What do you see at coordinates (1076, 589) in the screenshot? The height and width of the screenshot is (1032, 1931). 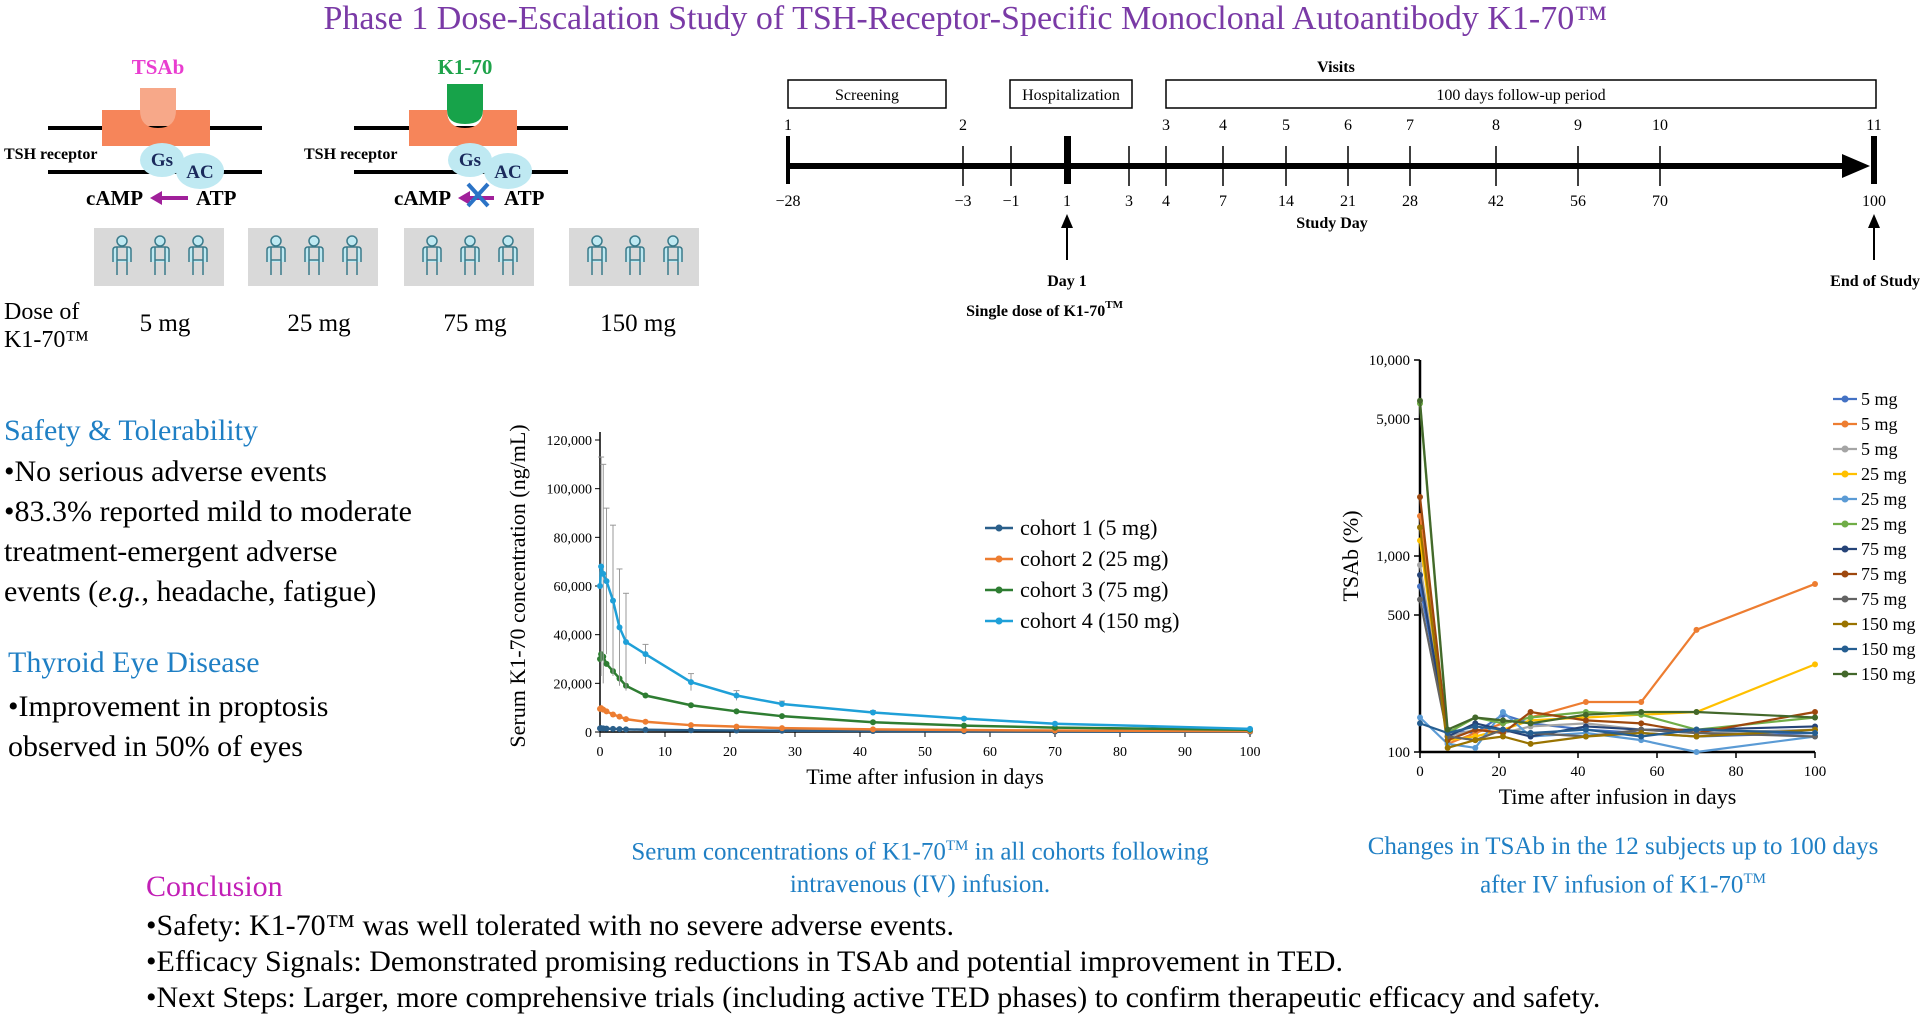 I see `pk-legend-item: cohort 3 (75 mg)` at bounding box center [1076, 589].